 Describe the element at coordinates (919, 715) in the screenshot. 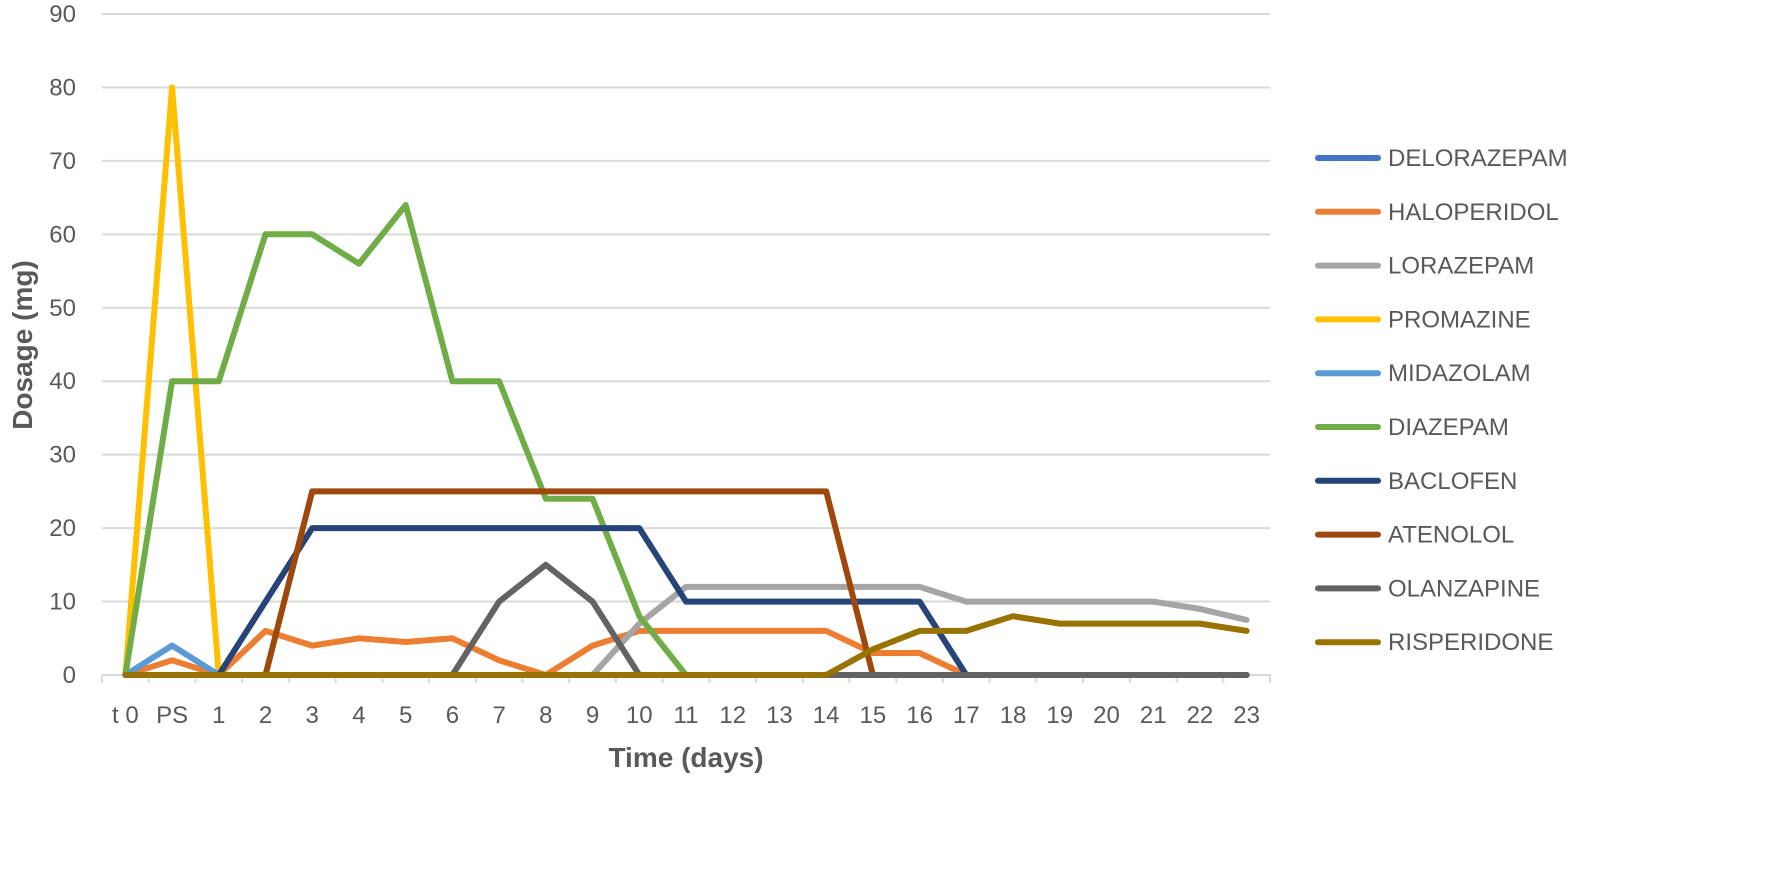

I see `x-tick-label: 16` at that location.